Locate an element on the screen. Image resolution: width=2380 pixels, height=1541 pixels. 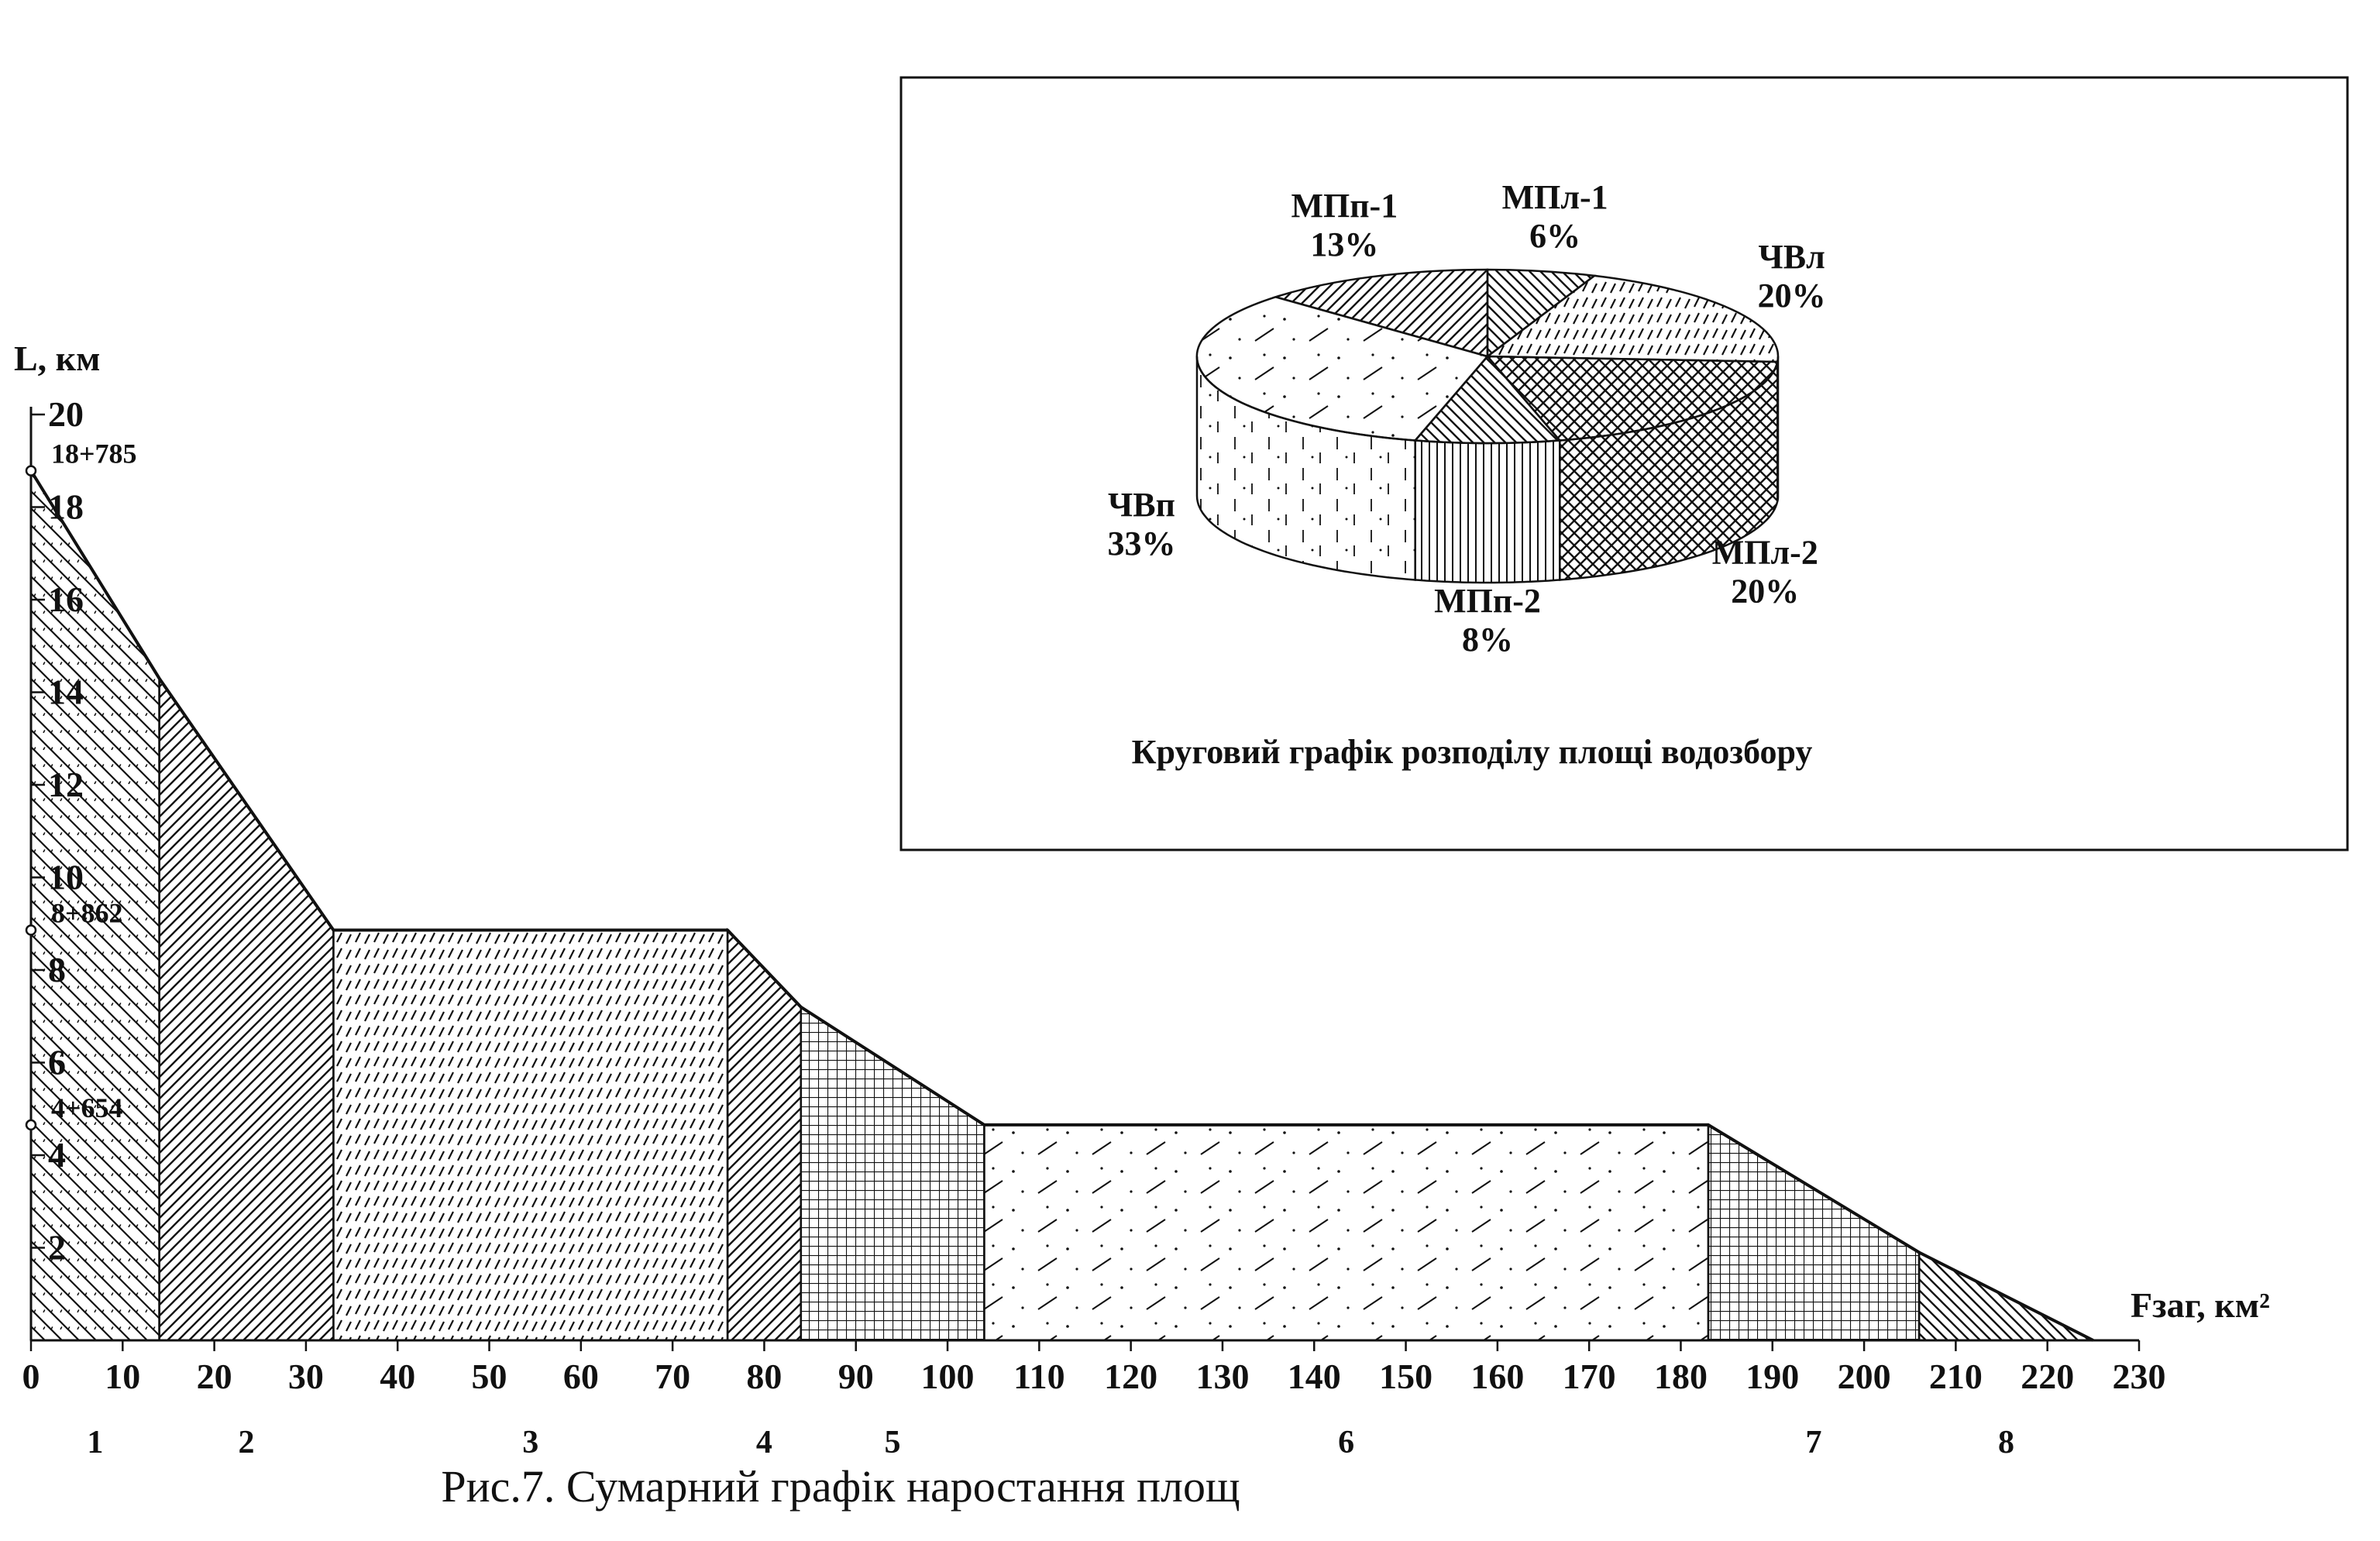
x-tick-label: 110 is located at coordinates (1038, 1376).